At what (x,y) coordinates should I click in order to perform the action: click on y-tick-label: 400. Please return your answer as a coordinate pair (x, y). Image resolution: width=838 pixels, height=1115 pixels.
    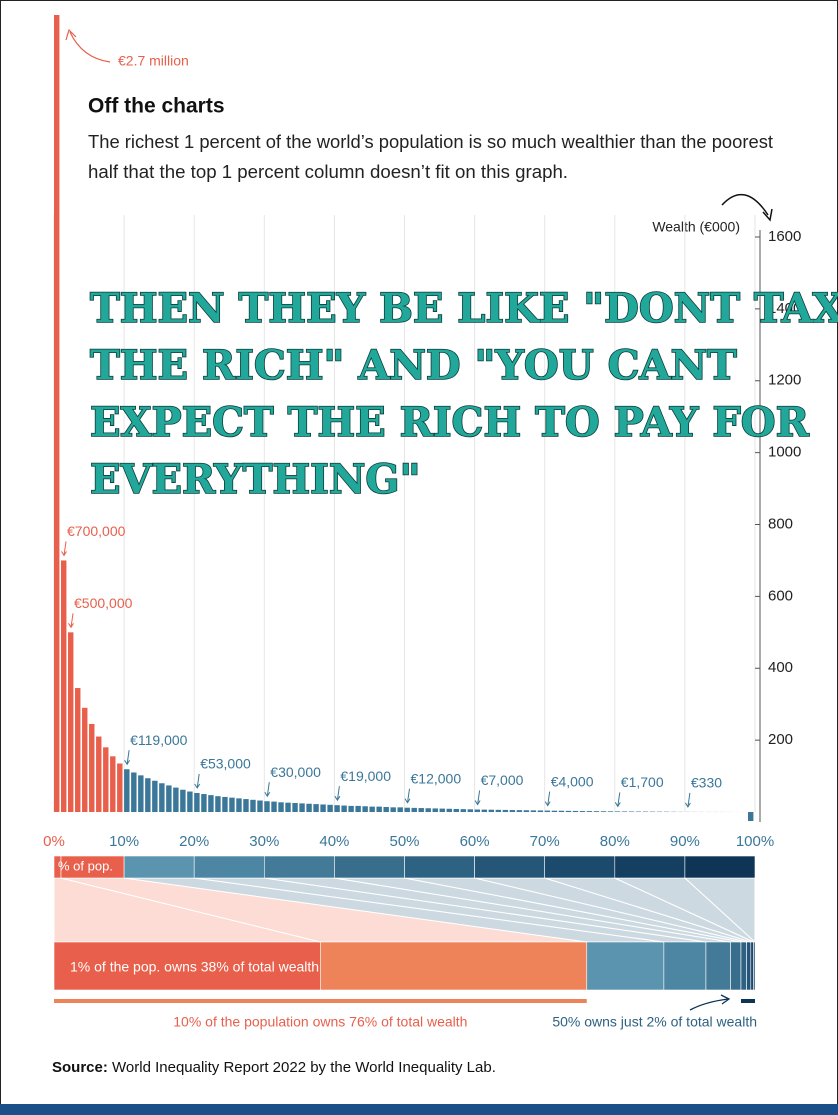
    Looking at the image, I should click on (780, 667).